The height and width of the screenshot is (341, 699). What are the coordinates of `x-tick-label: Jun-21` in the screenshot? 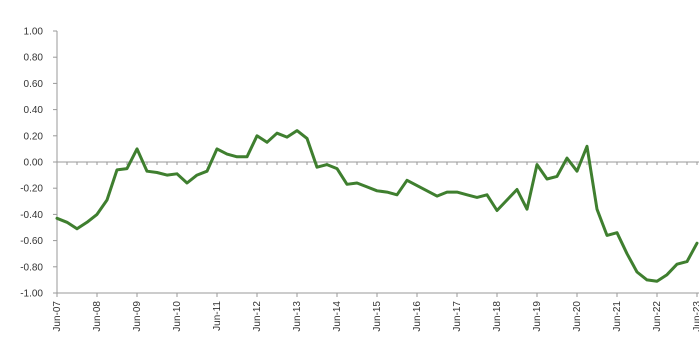 It's located at (617, 316).